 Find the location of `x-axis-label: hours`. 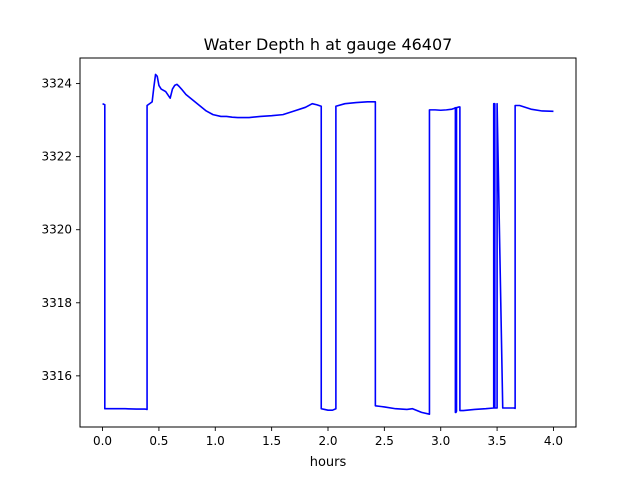

x-axis-label: hours is located at coordinates (328, 462).